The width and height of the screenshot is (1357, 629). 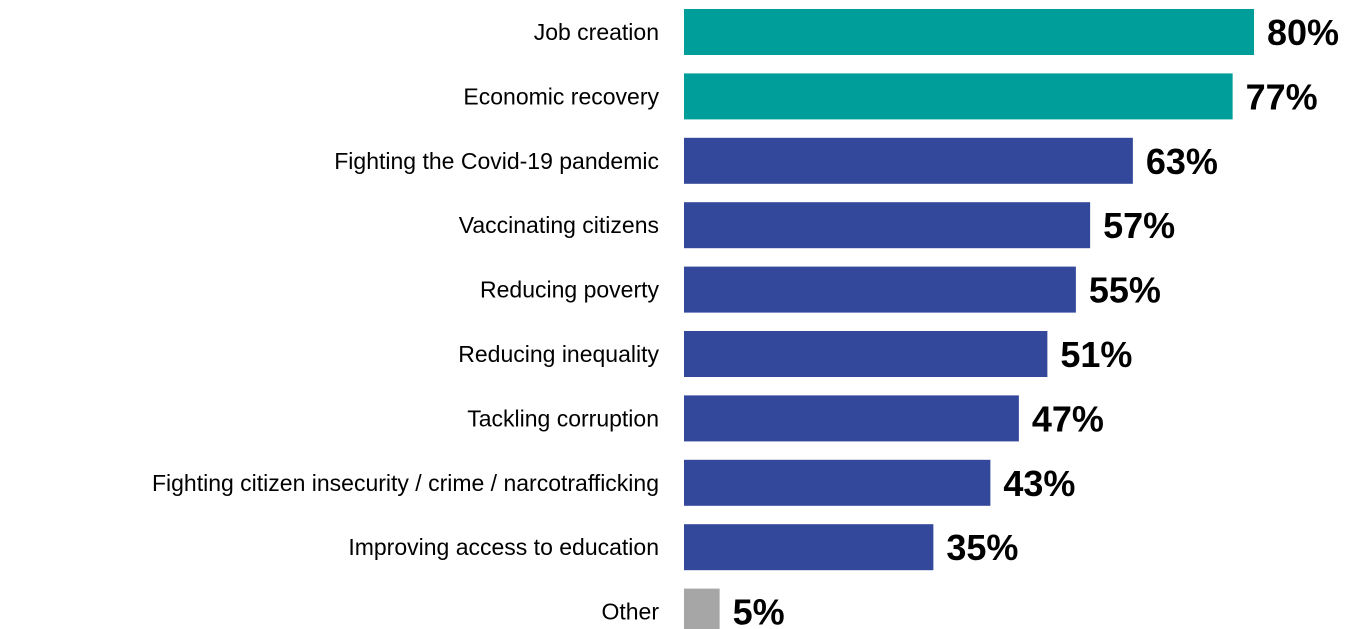 What do you see at coordinates (630, 612) in the screenshot?
I see `category-label: Other` at bounding box center [630, 612].